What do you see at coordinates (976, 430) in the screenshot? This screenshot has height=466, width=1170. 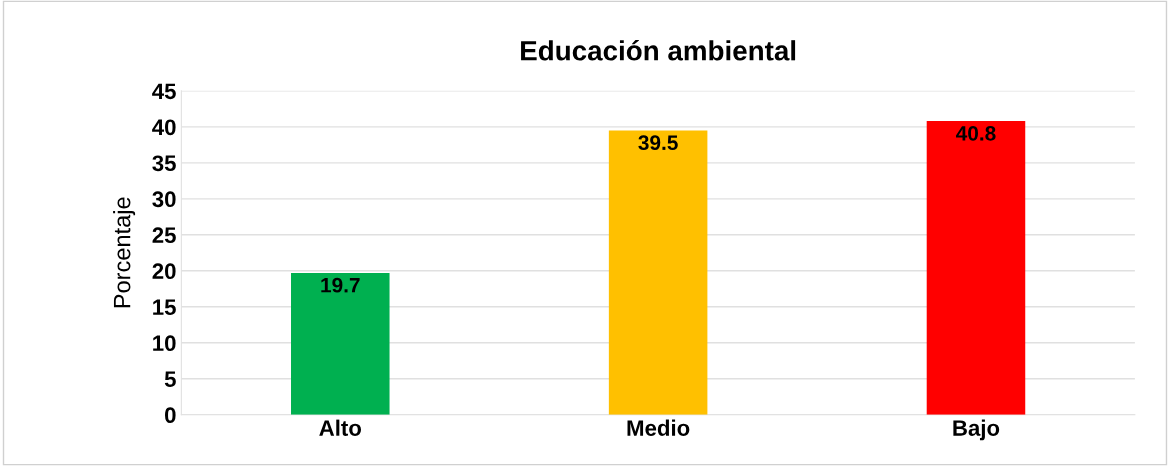 I see `x-tick-label: Bajo` at bounding box center [976, 430].